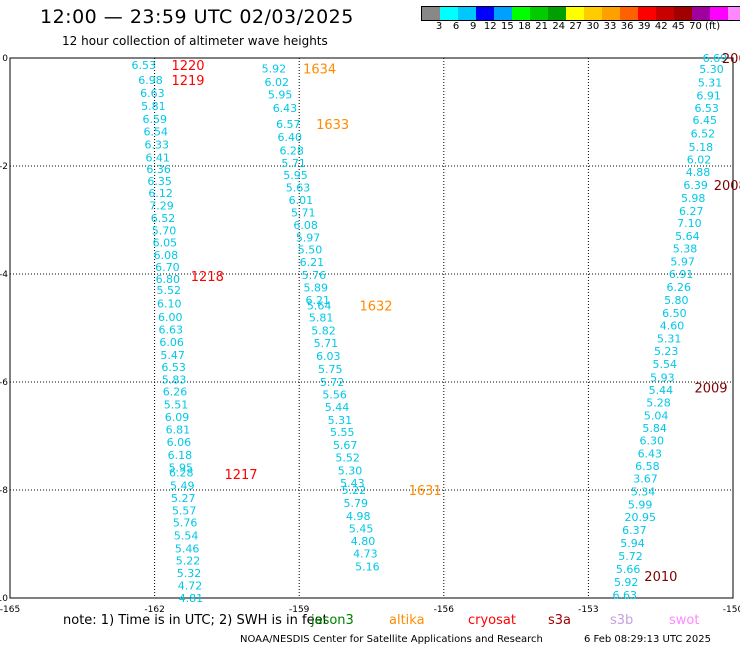 Image resolution: width=740 pixels, height=650 pixels. Describe the element at coordinates (706, 108) in the screenshot. I see `data-label: 6.53` at that location.